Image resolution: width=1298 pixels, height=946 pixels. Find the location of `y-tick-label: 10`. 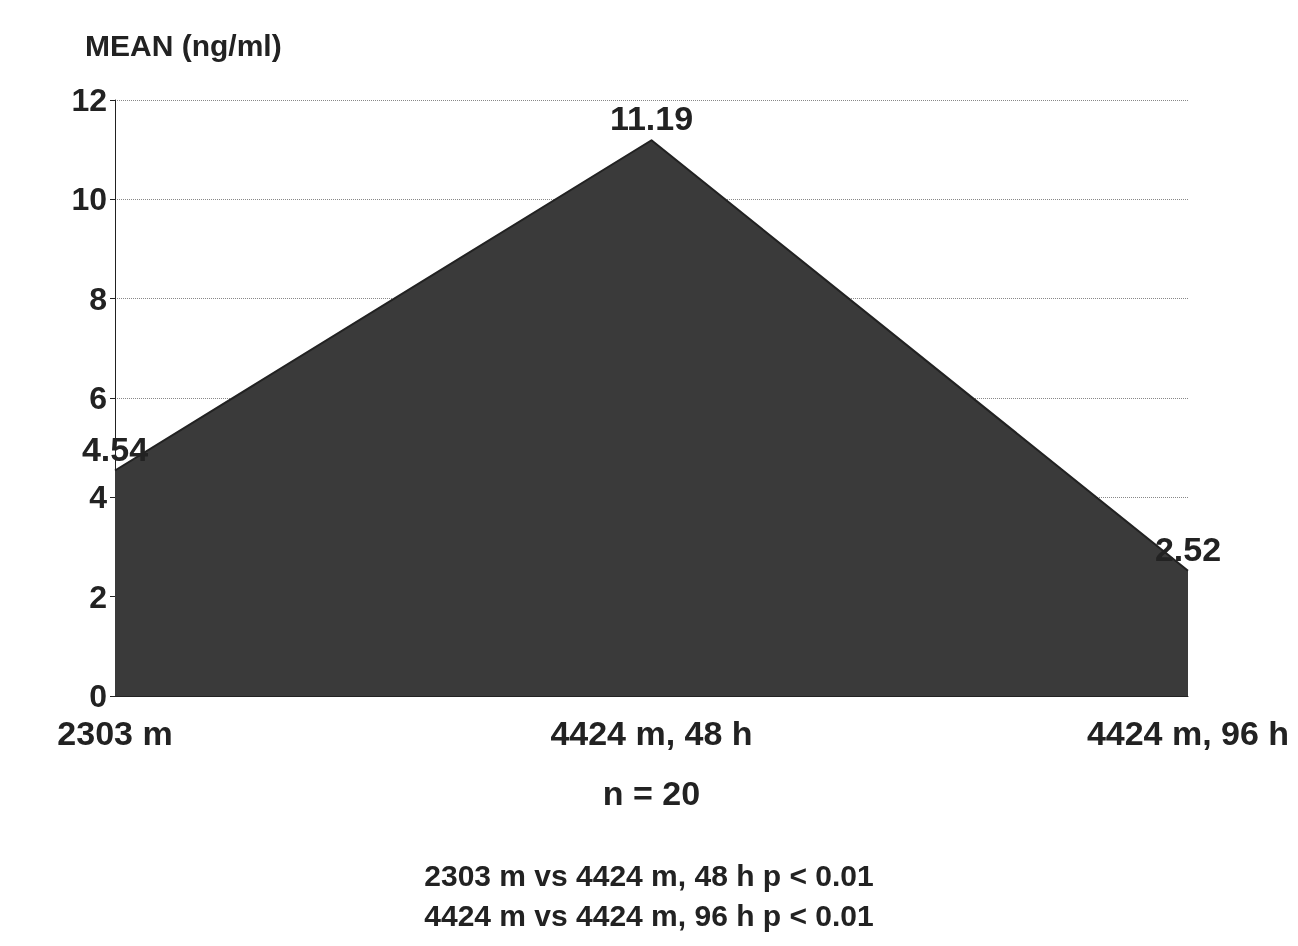

y-tick-label: 10 is located at coordinates (89, 199).